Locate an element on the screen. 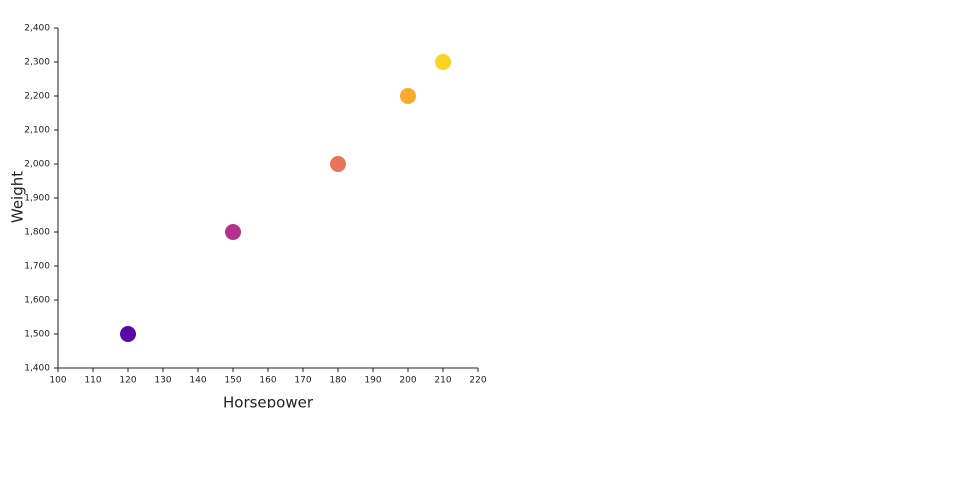 This screenshot has width=960, height=500. y-tick-label: 2,200 is located at coordinates (37, 97).